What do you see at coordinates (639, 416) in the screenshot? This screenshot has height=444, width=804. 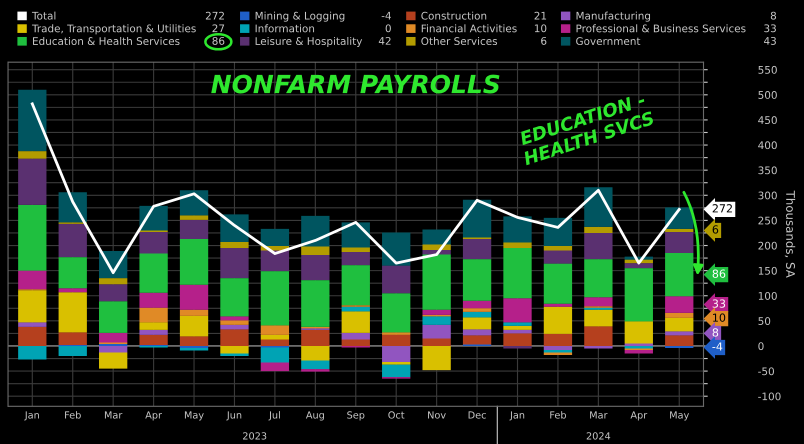 I see `x-tick-label: Apr` at bounding box center [639, 416].